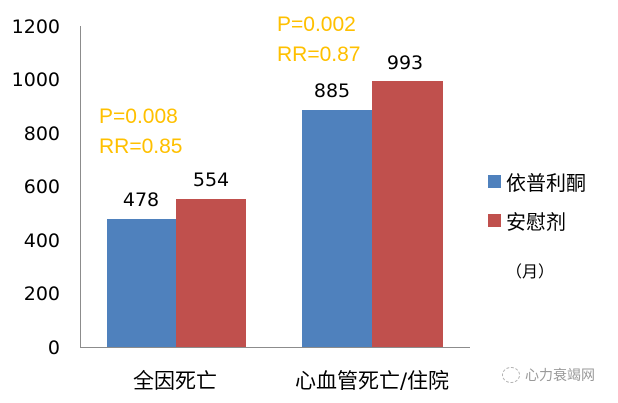 The height and width of the screenshot is (403, 618). Describe the element at coordinates (530, 271) in the screenshot. I see `unit-label: （月）` at that location.